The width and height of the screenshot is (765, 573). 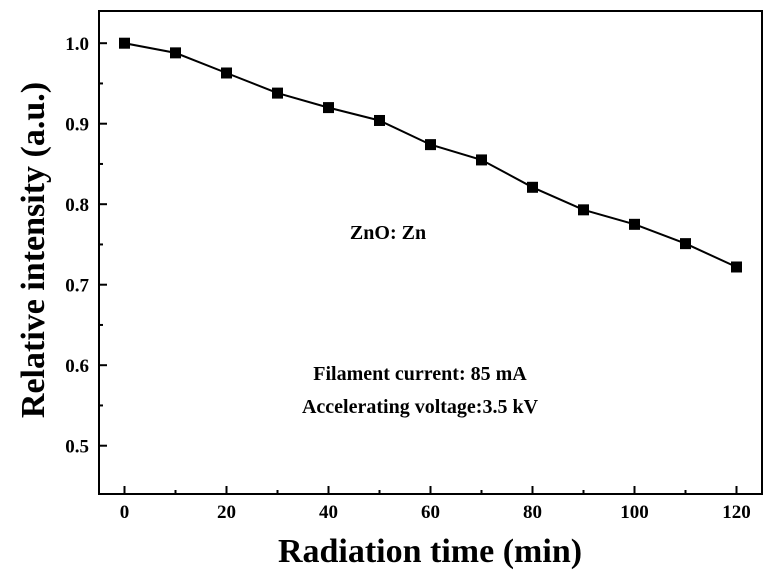 I want to click on annotation-voltage: Accelerating voltage:3.5 kV, so click(x=420, y=407).